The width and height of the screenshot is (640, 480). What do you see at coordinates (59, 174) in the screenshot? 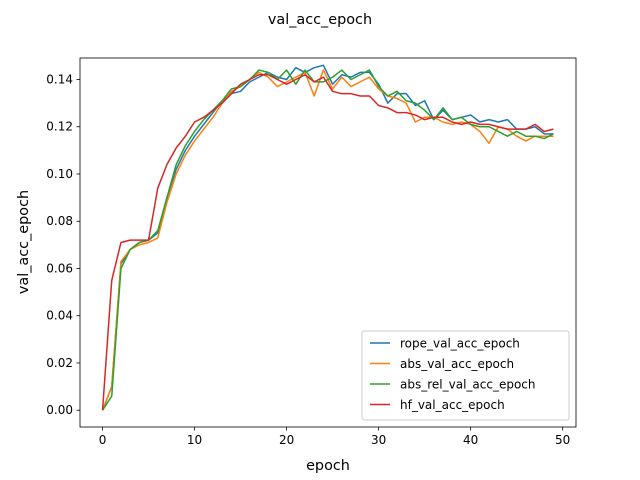
I see `y-tick-label: 0.10` at bounding box center [59, 174].